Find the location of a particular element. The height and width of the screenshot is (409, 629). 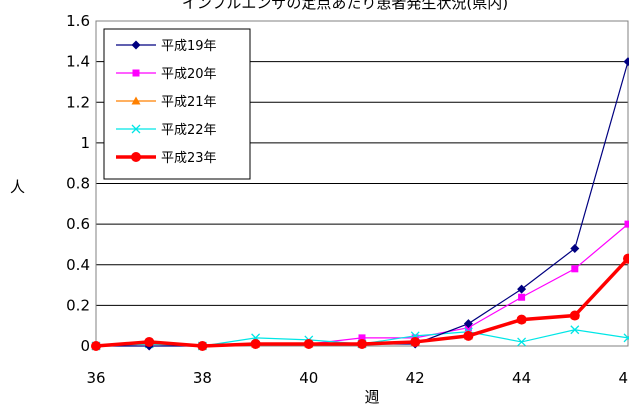

x-tick-label: 40 is located at coordinates (308, 378).